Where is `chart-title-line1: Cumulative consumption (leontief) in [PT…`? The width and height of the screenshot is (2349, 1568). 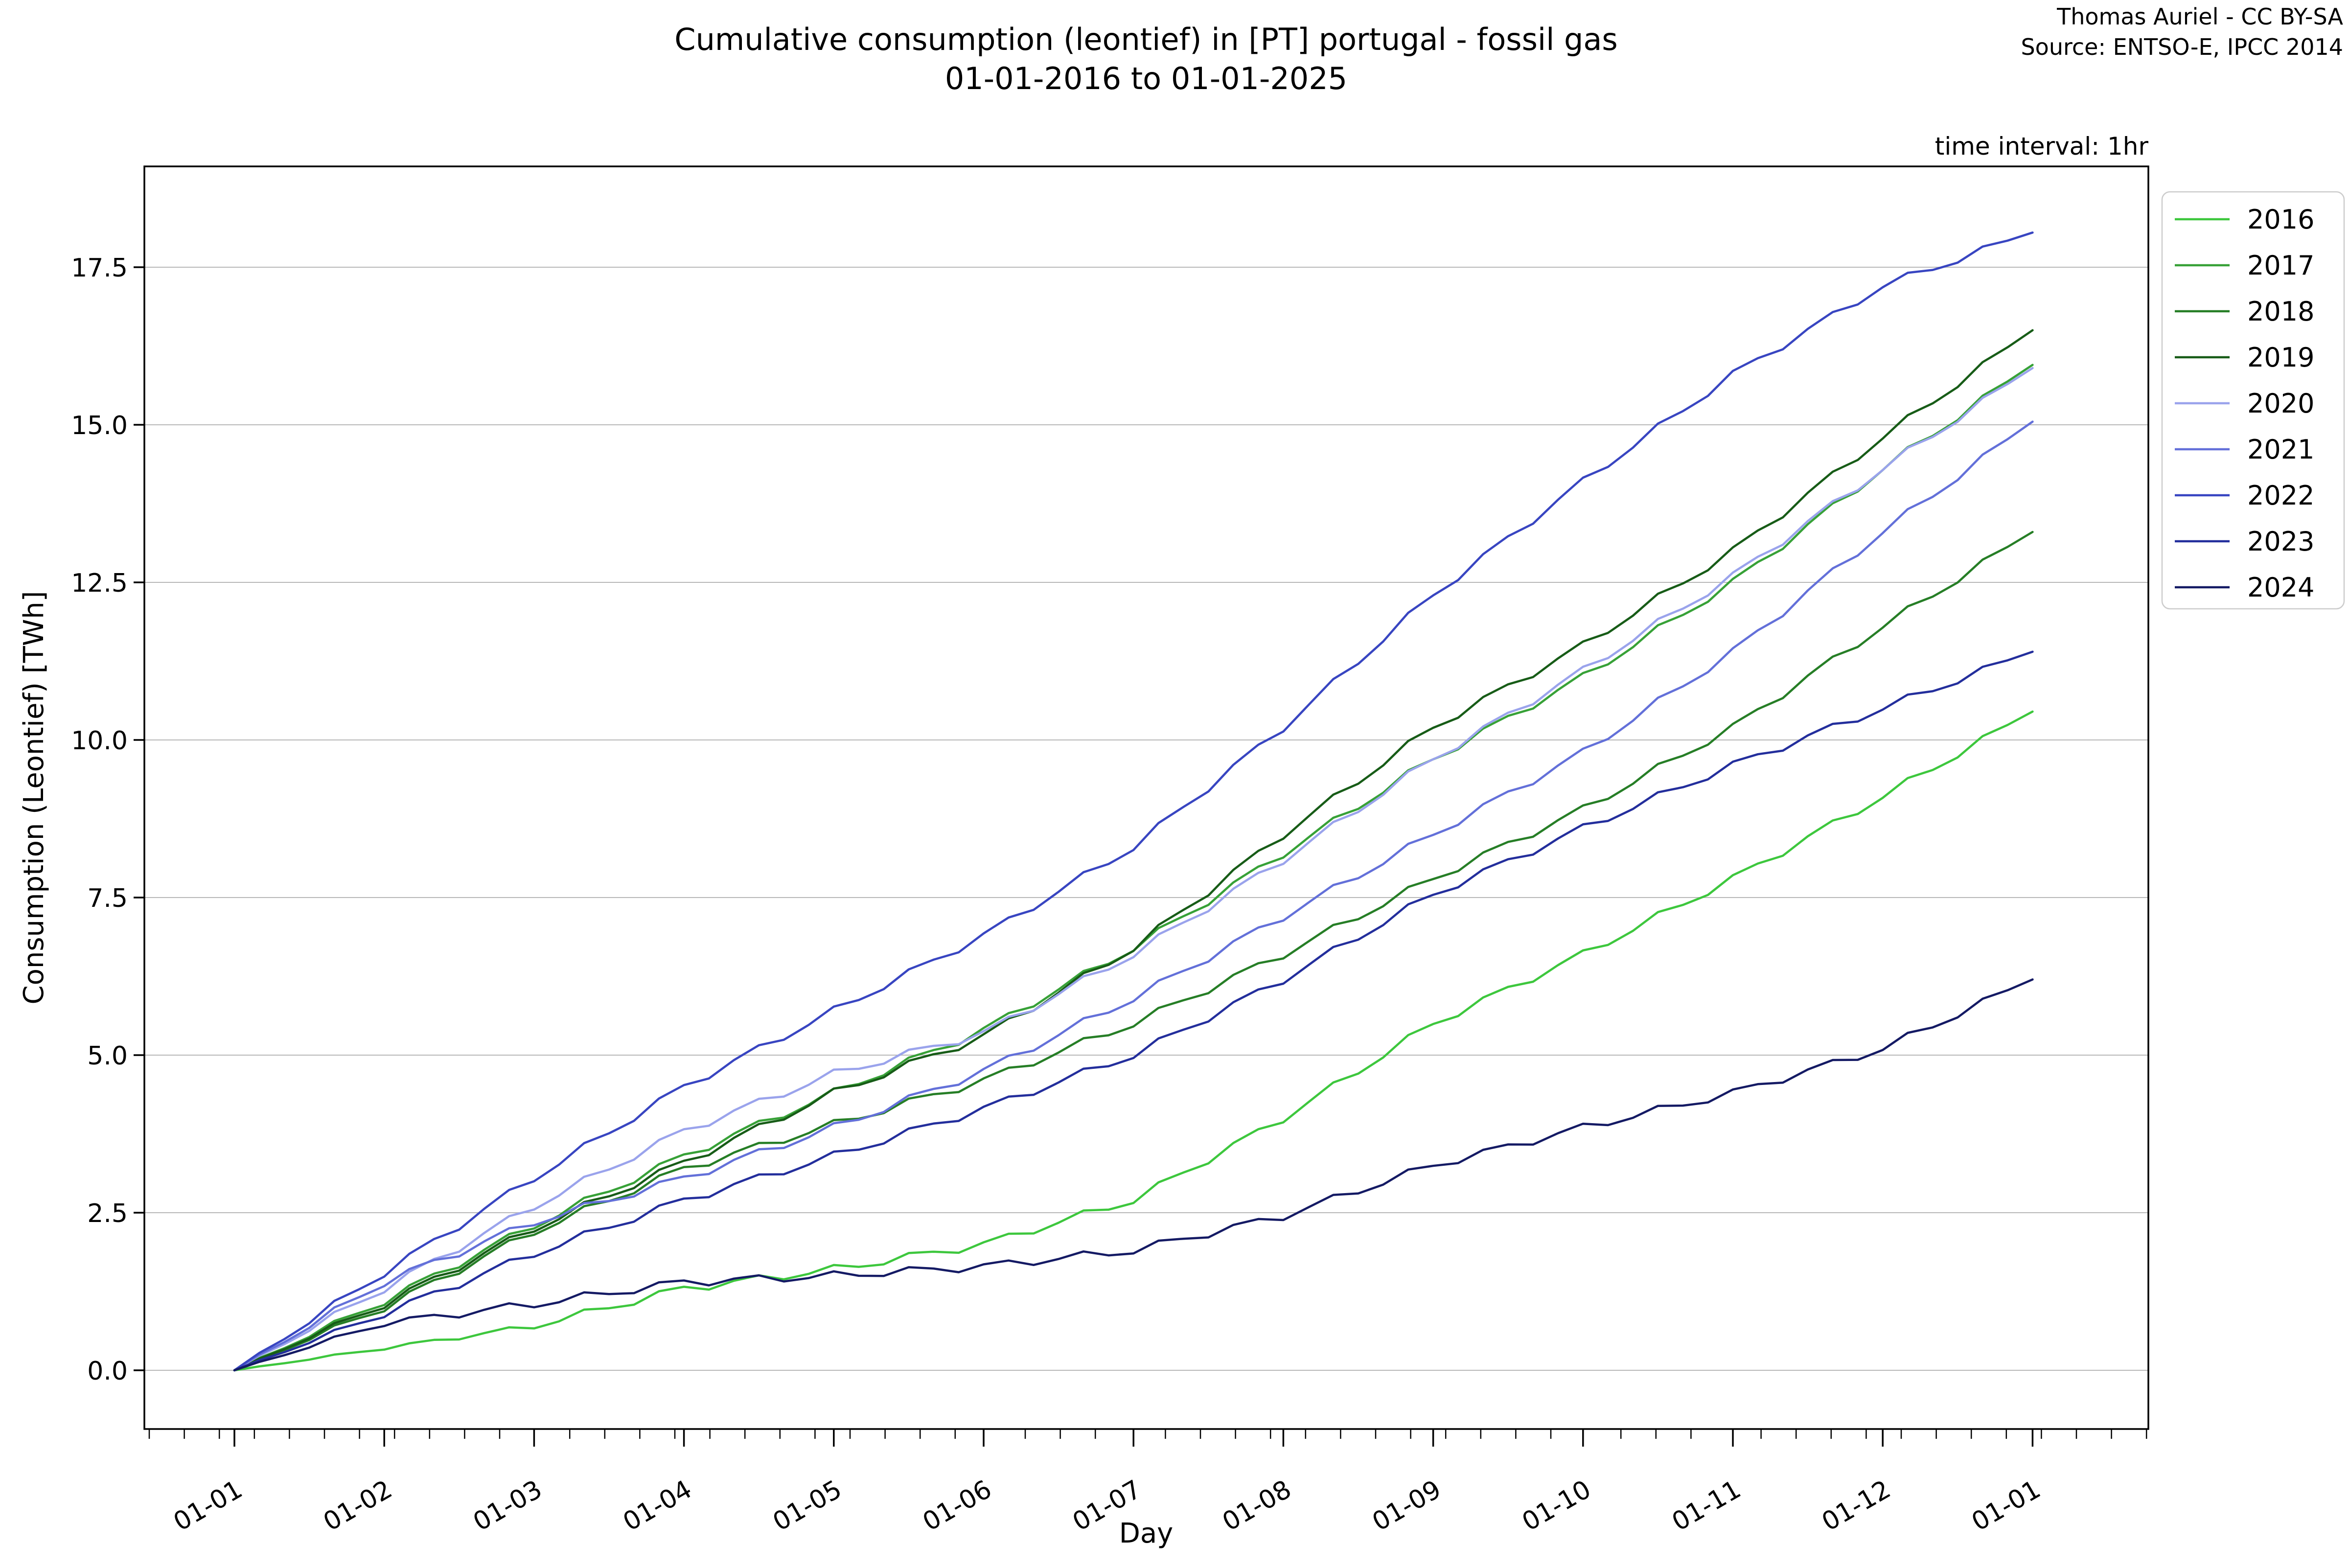
chart-title-line1: Cumulative consumption (leontief) in [PT… is located at coordinates (1145, 39).